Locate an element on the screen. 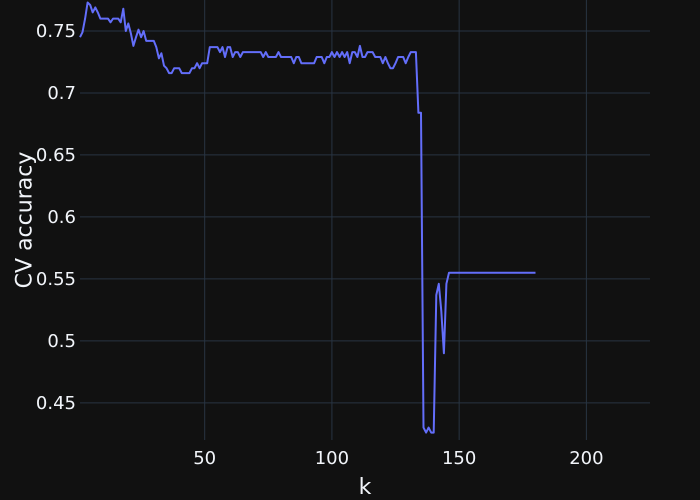 The height and width of the screenshot is (500, 700). x-axis-title: k is located at coordinates (365, 487).